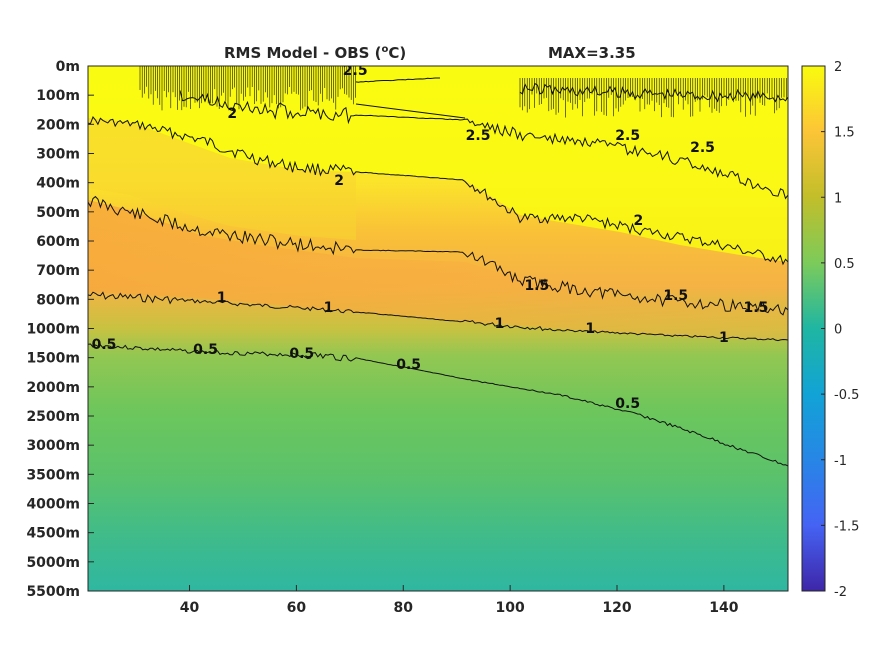 The height and width of the screenshot is (656, 875). Describe the element at coordinates (58, 184) in the screenshot. I see `y-tick-label: 400m` at that location.